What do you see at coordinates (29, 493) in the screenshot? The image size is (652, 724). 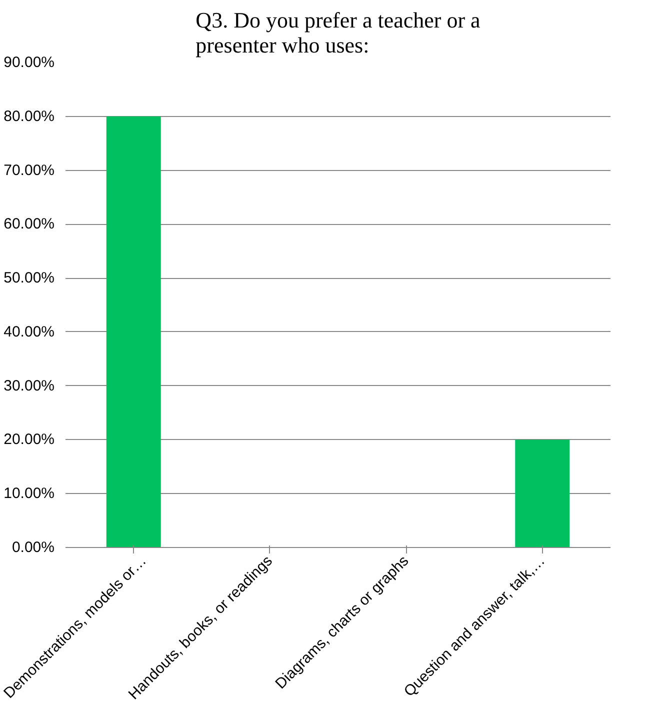 I see `y-tick-label: 10.00%` at bounding box center [29, 493].